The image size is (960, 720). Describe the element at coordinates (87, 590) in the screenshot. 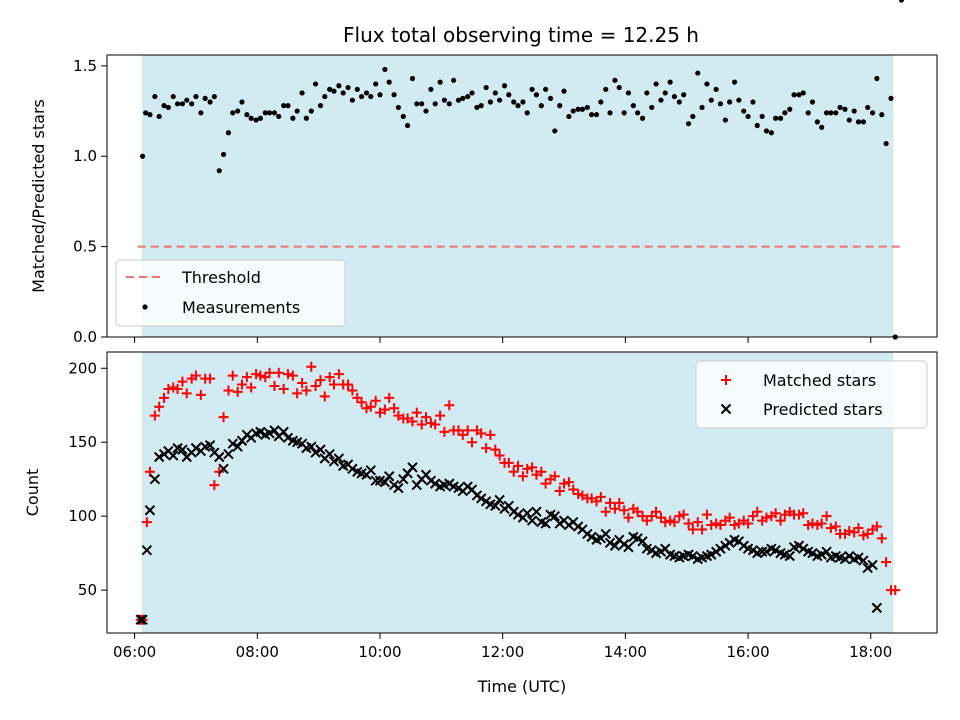

I see `bottom-ytick-label: 50` at that location.